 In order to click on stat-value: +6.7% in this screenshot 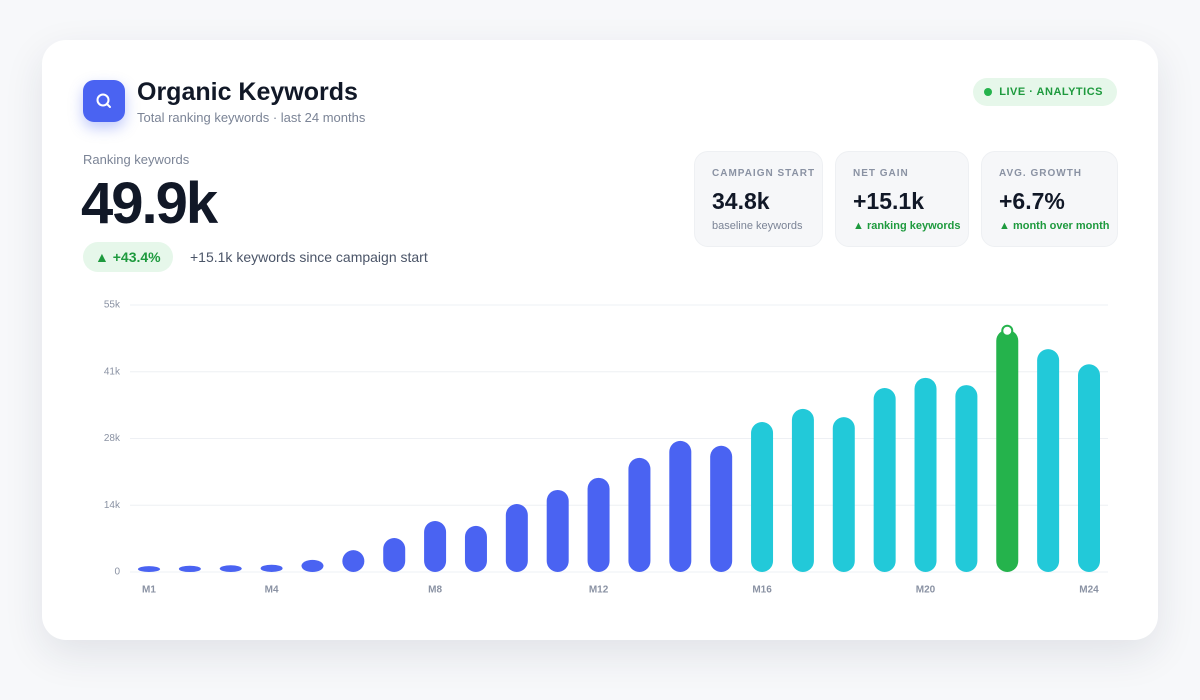, I will do `click(1032, 201)`.